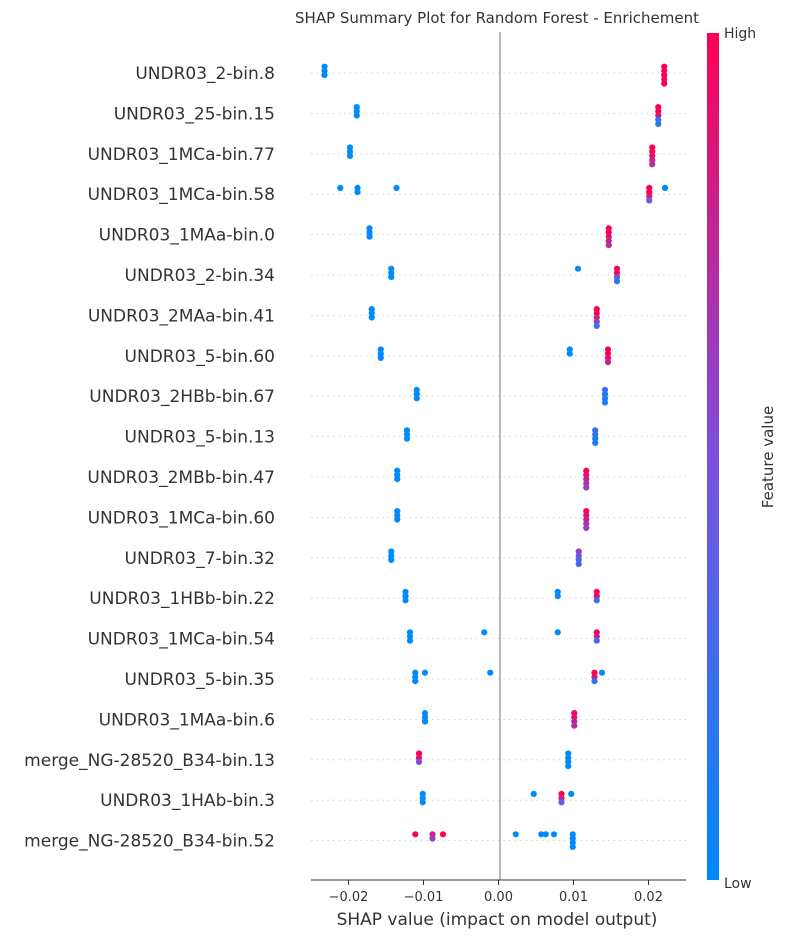 The height and width of the screenshot is (940, 787). Describe the element at coordinates (149, 761) in the screenshot. I see `feature-label: merge_NG-28520_B34-bin.13` at that location.